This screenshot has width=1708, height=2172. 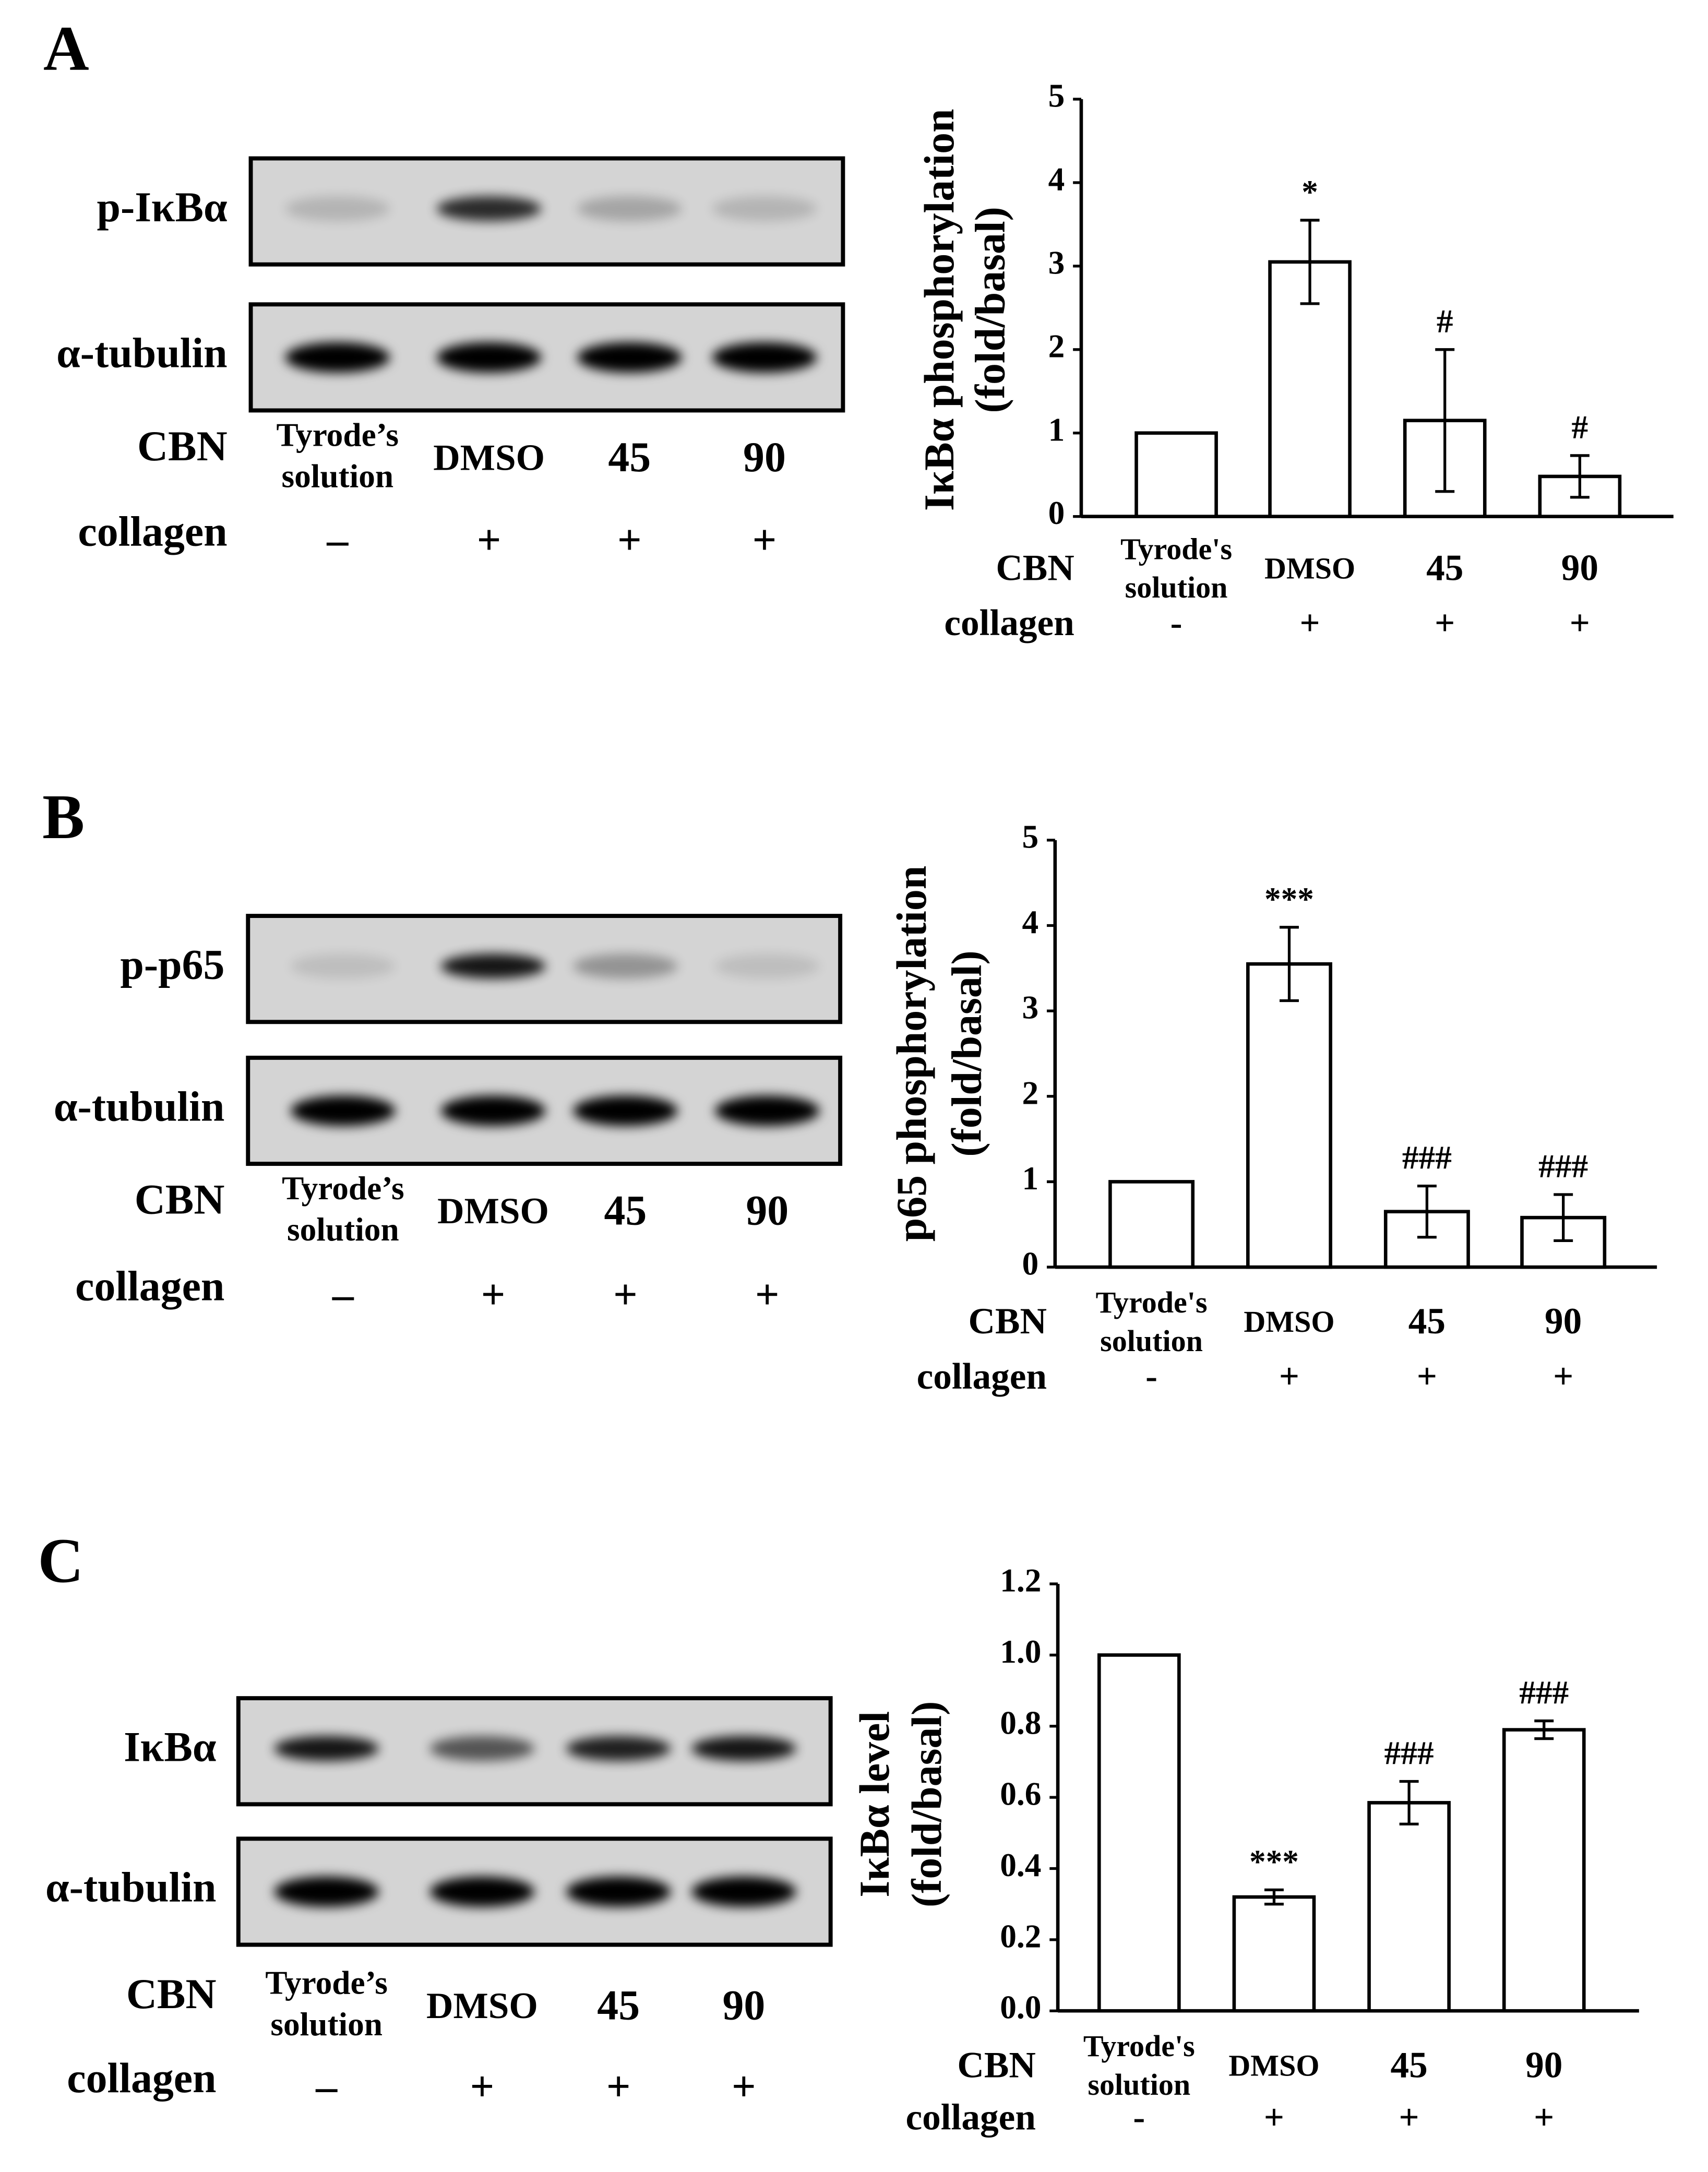 I want to click on significance: *, so click(x=1309, y=192).